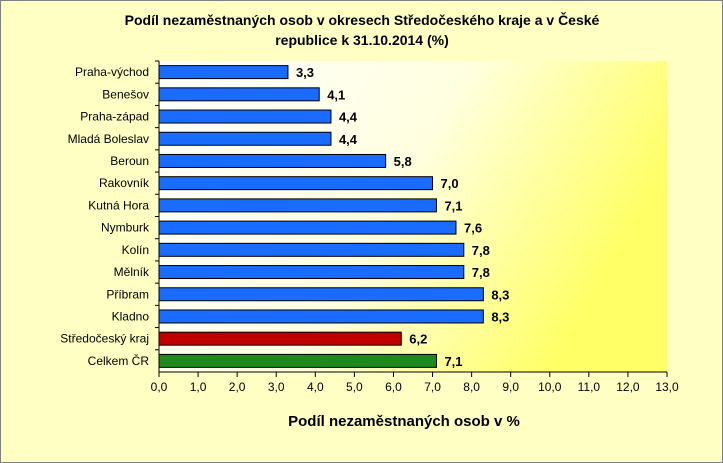 This screenshot has height=463, width=723. I want to click on category-label: Rakovník, so click(124, 183).